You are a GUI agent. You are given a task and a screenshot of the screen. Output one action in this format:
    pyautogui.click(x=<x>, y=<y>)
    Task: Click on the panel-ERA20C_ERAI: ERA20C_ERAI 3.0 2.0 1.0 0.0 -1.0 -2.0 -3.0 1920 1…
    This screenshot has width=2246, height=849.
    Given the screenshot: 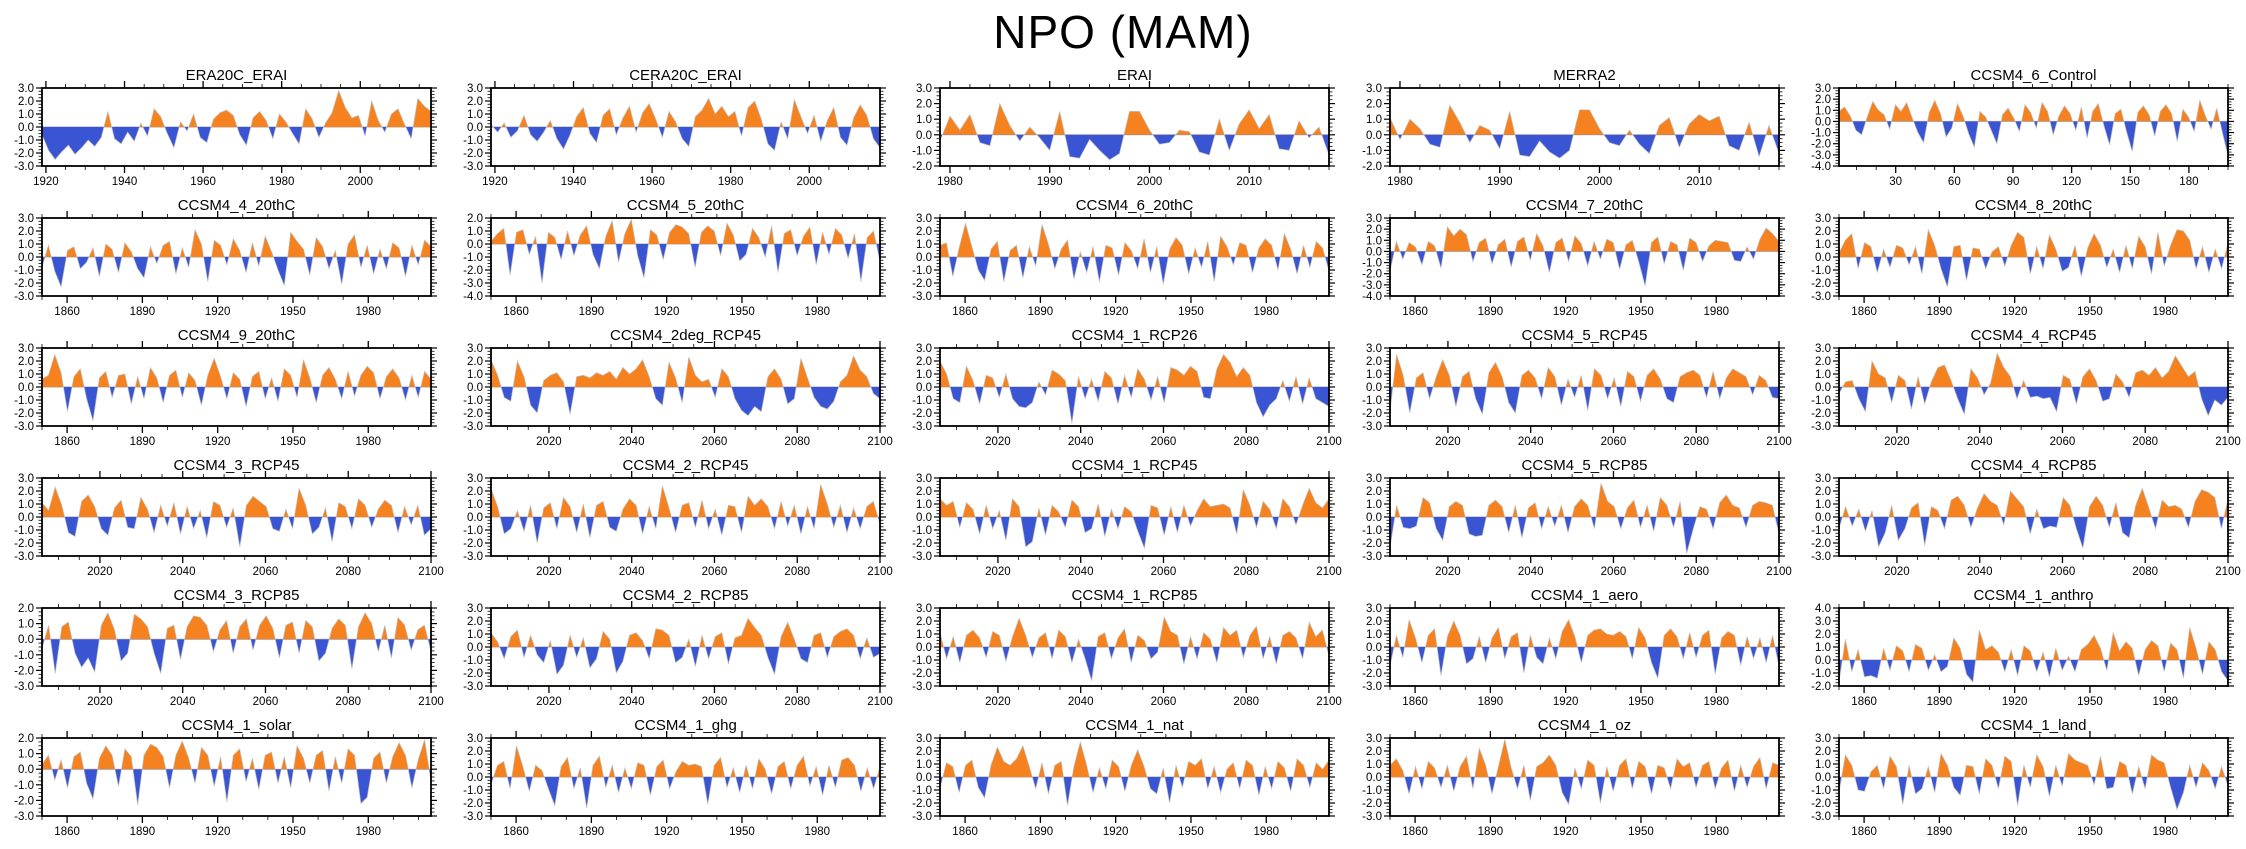 What is the action you would take?
    pyautogui.click(x=224, y=129)
    